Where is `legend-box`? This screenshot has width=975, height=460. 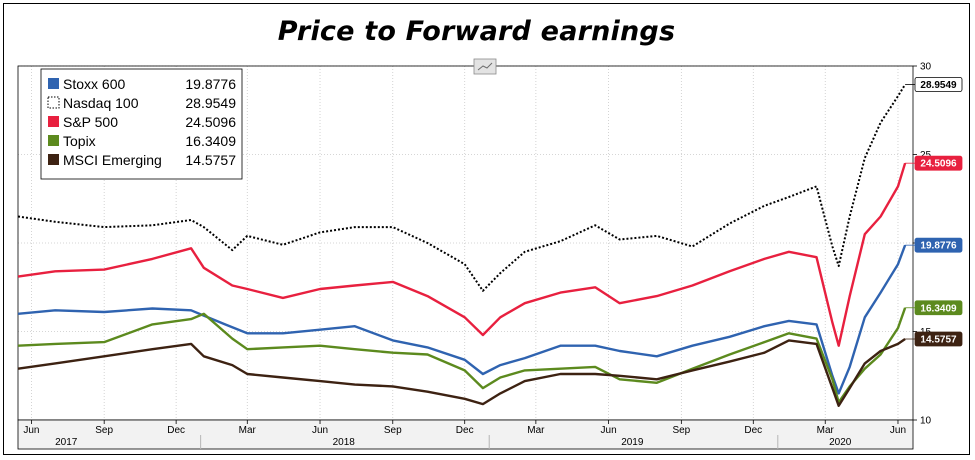 legend-box is located at coordinates (141, 124).